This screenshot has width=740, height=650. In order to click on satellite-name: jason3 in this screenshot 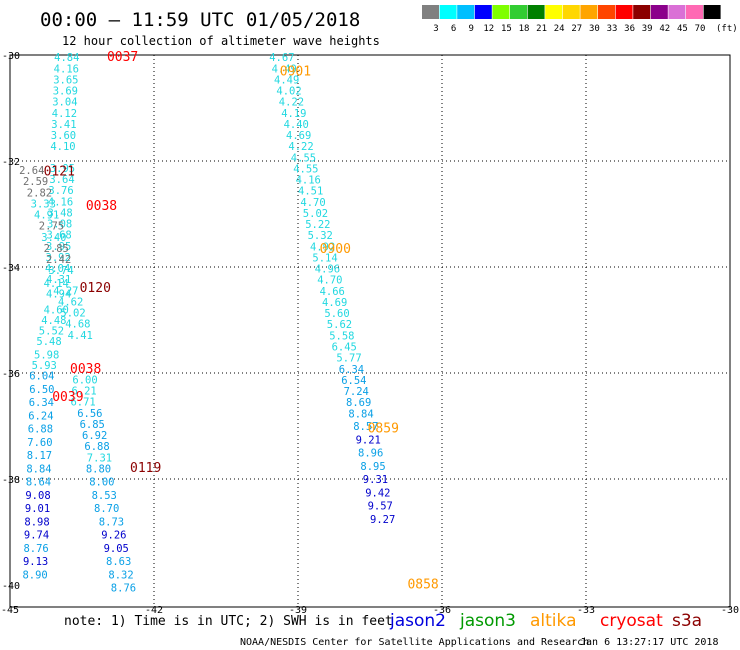, I will do `click(487, 621)`.